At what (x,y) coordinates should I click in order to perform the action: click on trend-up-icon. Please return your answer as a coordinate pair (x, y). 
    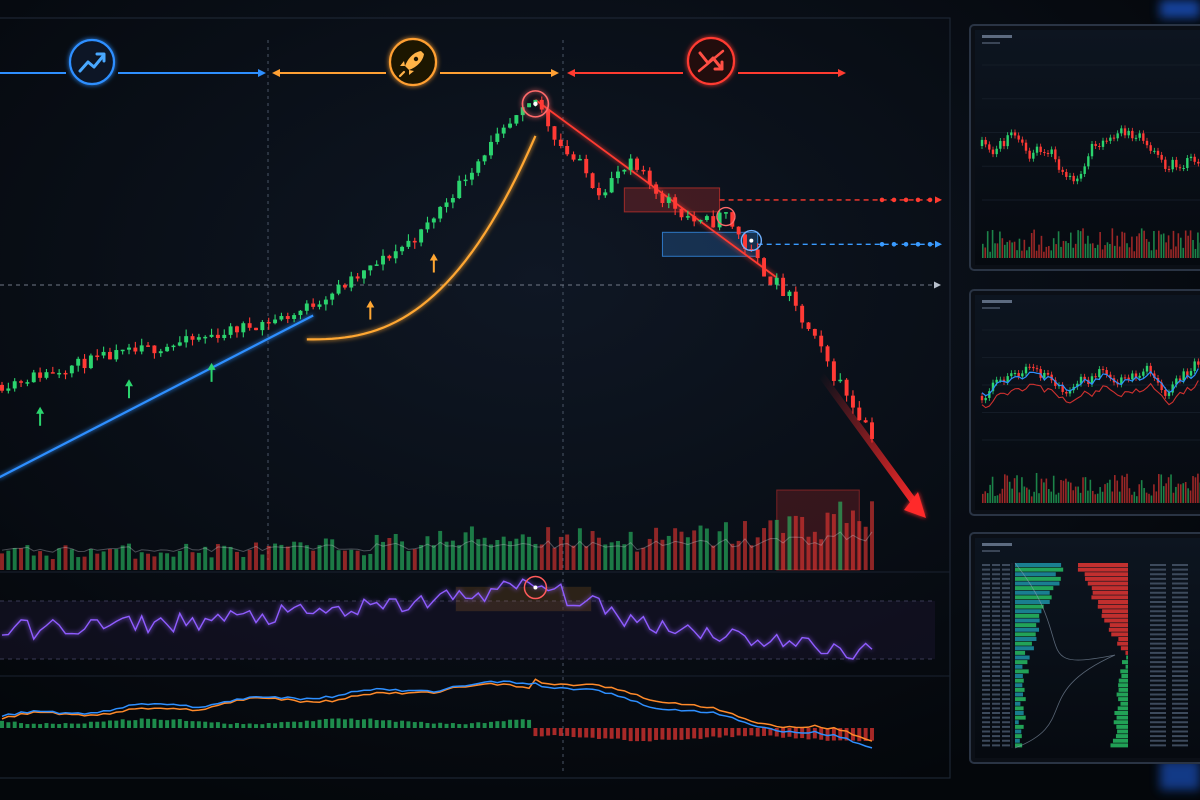
    Looking at the image, I should click on (92, 62).